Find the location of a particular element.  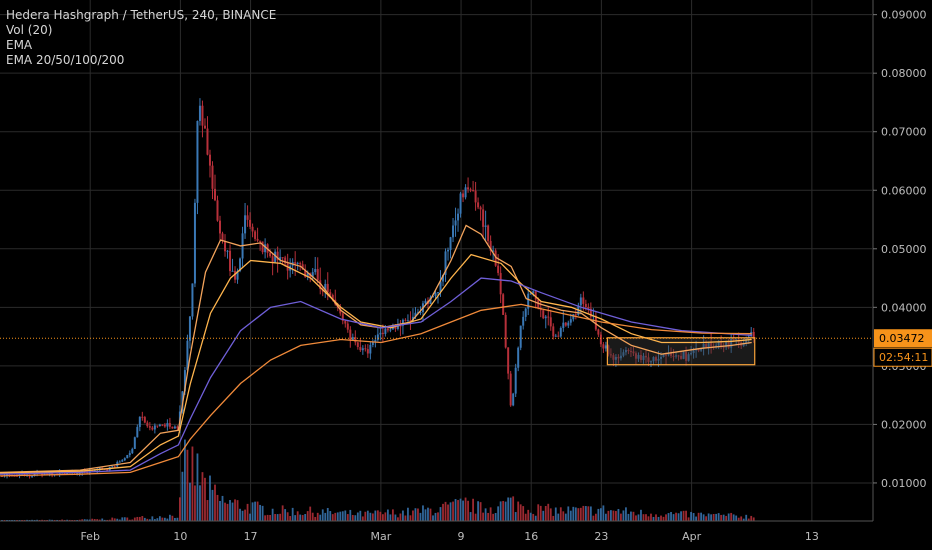

legend-volume: Vol (20) is located at coordinates (29, 30).